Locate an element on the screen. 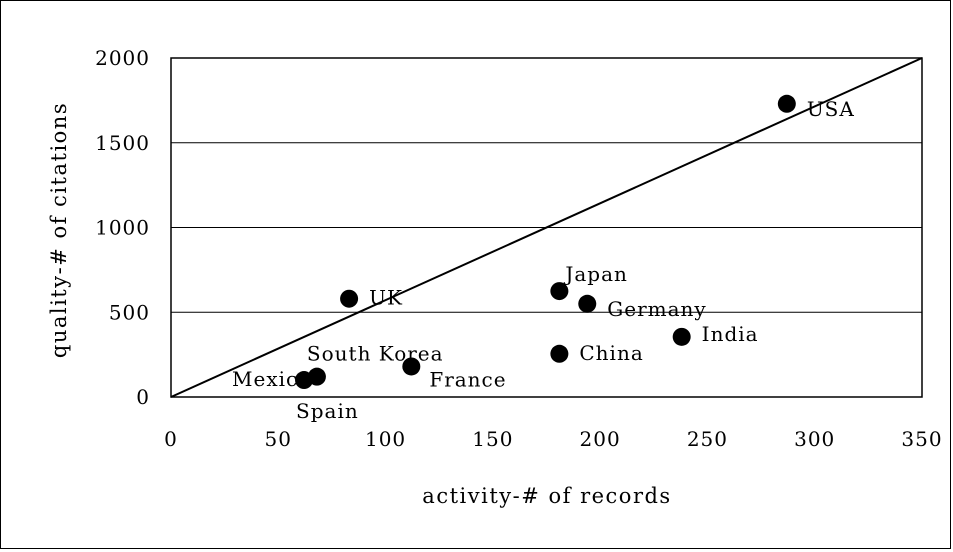  x-tick-label-200: 200 is located at coordinates (600, 439).